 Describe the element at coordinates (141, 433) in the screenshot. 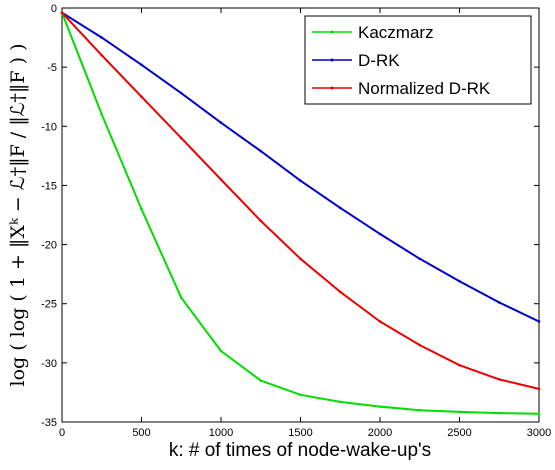

I see `x-tick-label: 500` at that location.